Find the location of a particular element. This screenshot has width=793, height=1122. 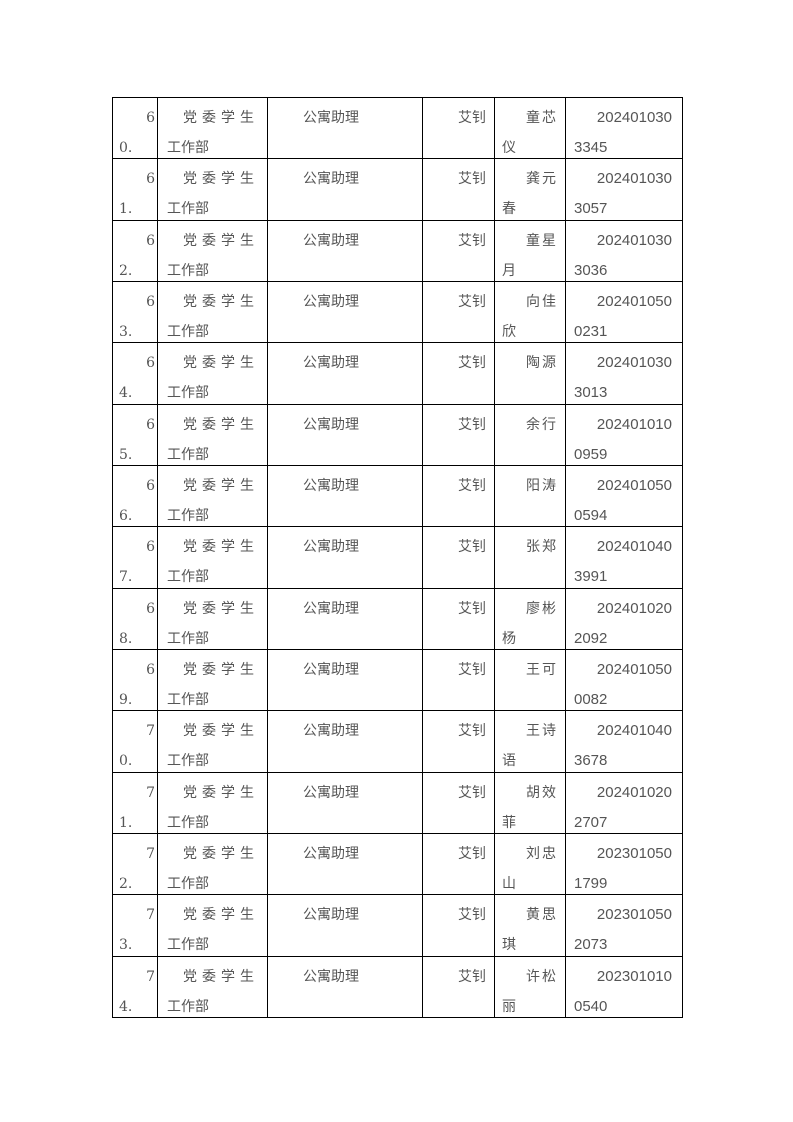

student-id-cell: 202401020 2707 is located at coordinates (624, 802).